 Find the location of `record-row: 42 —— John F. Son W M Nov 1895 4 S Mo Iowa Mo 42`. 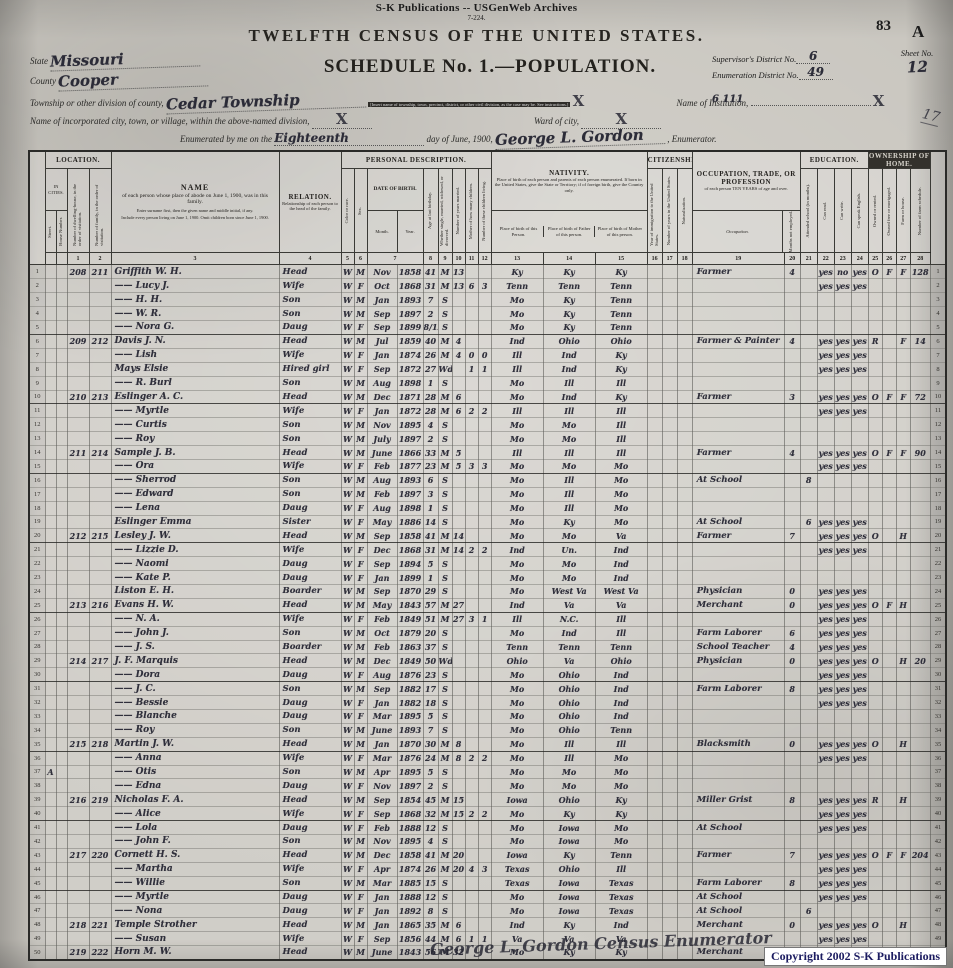

record-row: 42 —— John F. Son W M Nov 1895 4 S Mo Iowa Mo 42 is located at coordinates (487, 841).